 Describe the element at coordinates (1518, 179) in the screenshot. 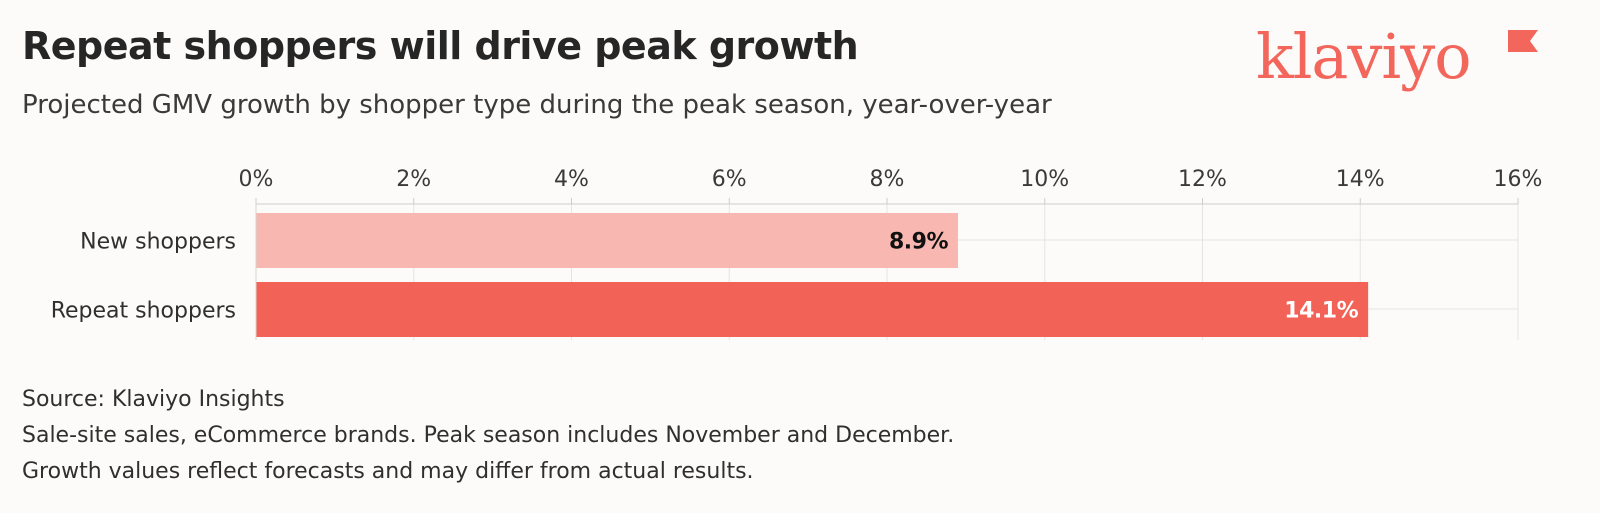

I see `x-tick-label: 16%` at that location.